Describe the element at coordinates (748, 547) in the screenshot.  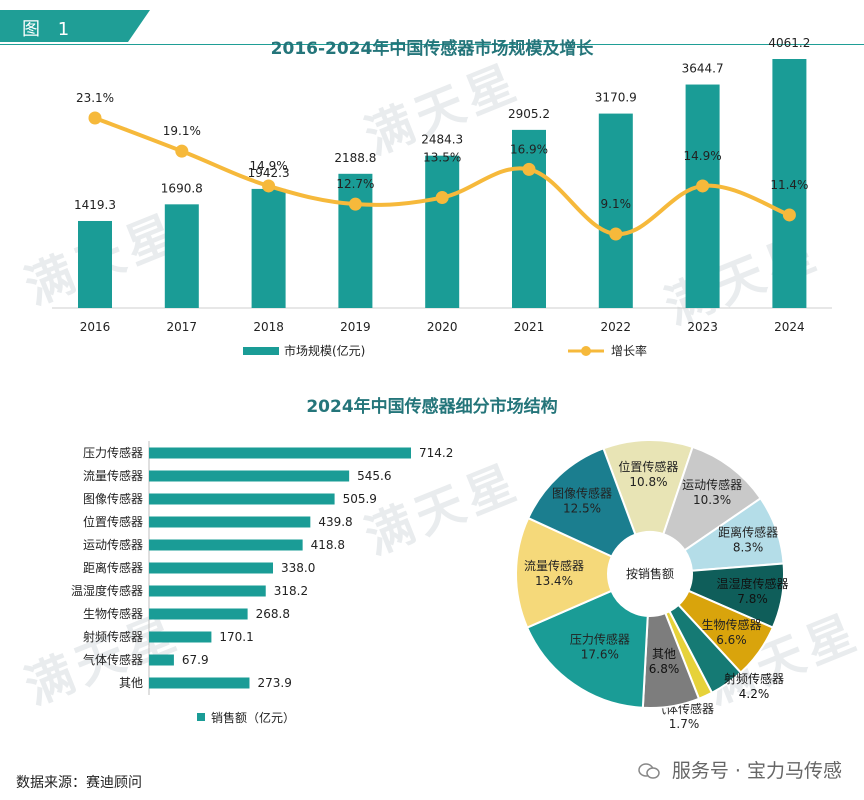
I see `pie-slice-value: 8.3%` at that location.